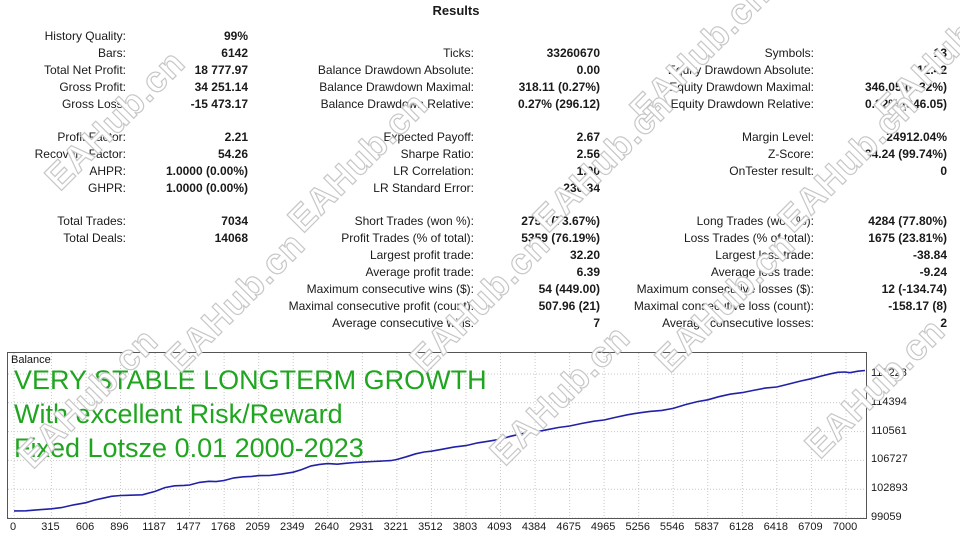  I want to click on stat-label: Equity Drawdown Relative:, so click(742, 104).